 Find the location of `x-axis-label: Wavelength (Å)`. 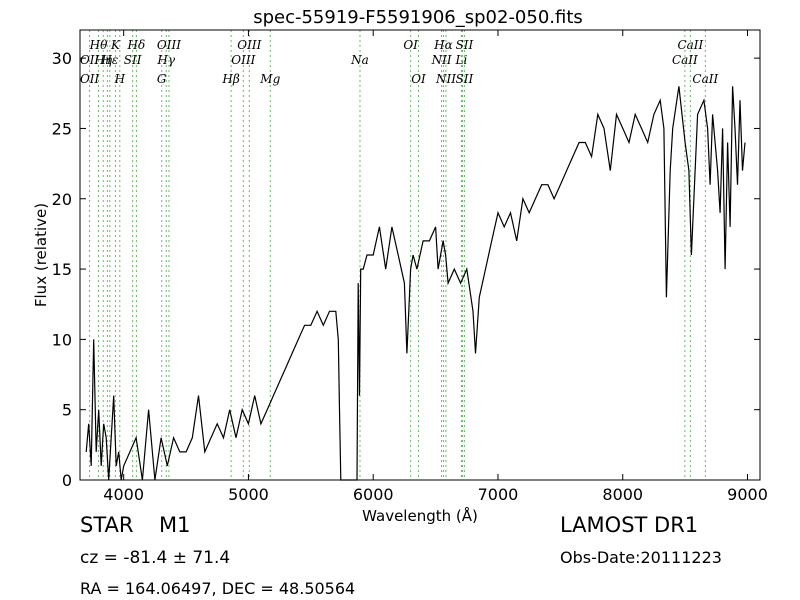

x-axis-label: Wavelength (Å) is located at coordinates (420, 515).